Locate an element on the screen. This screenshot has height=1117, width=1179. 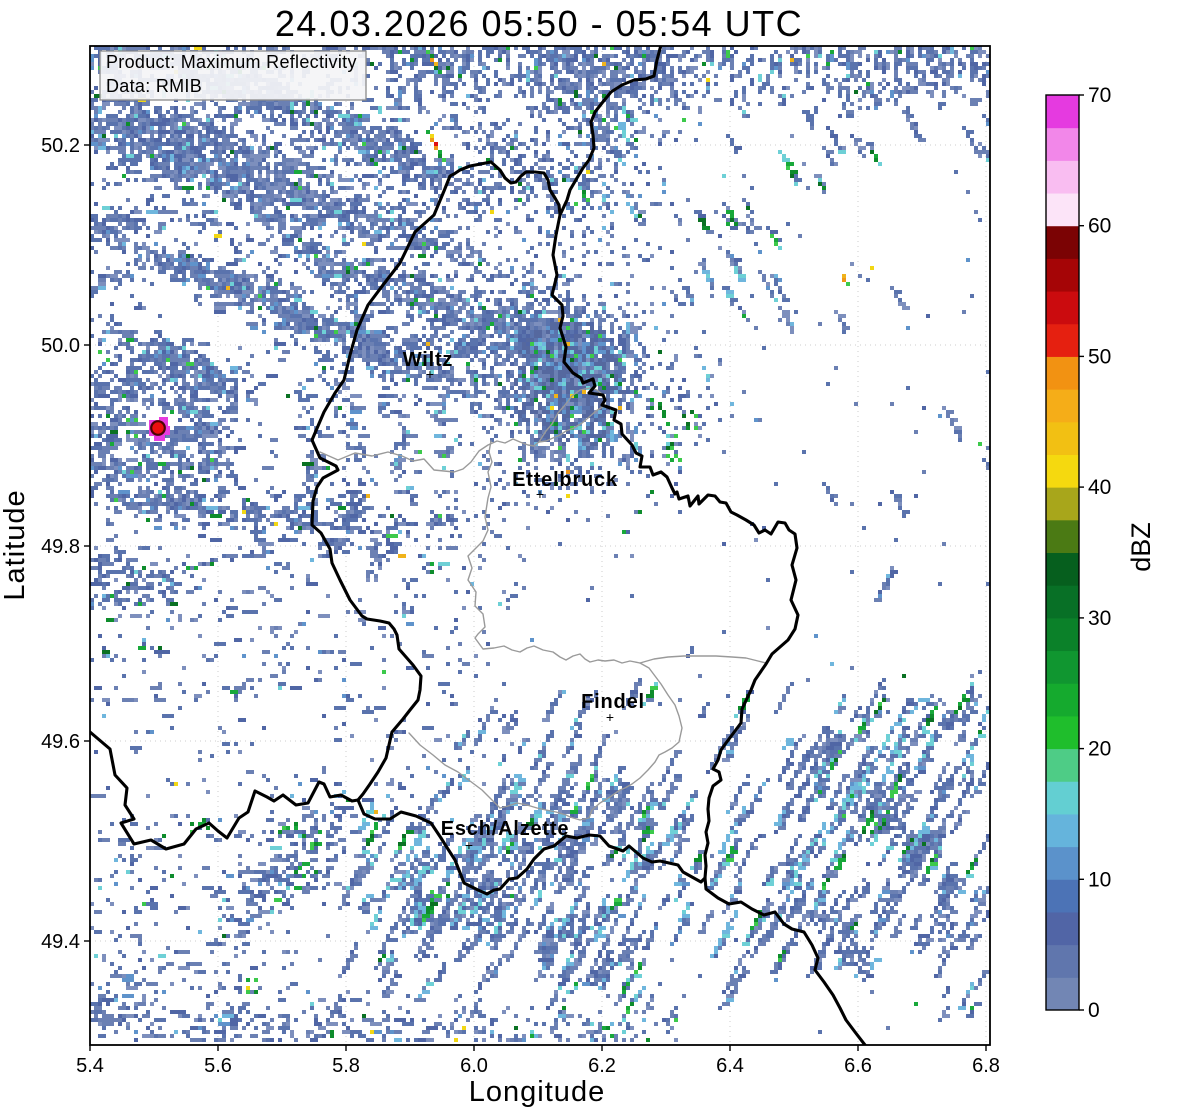
svg-text: 10 is located at coordinates (1099, 879).